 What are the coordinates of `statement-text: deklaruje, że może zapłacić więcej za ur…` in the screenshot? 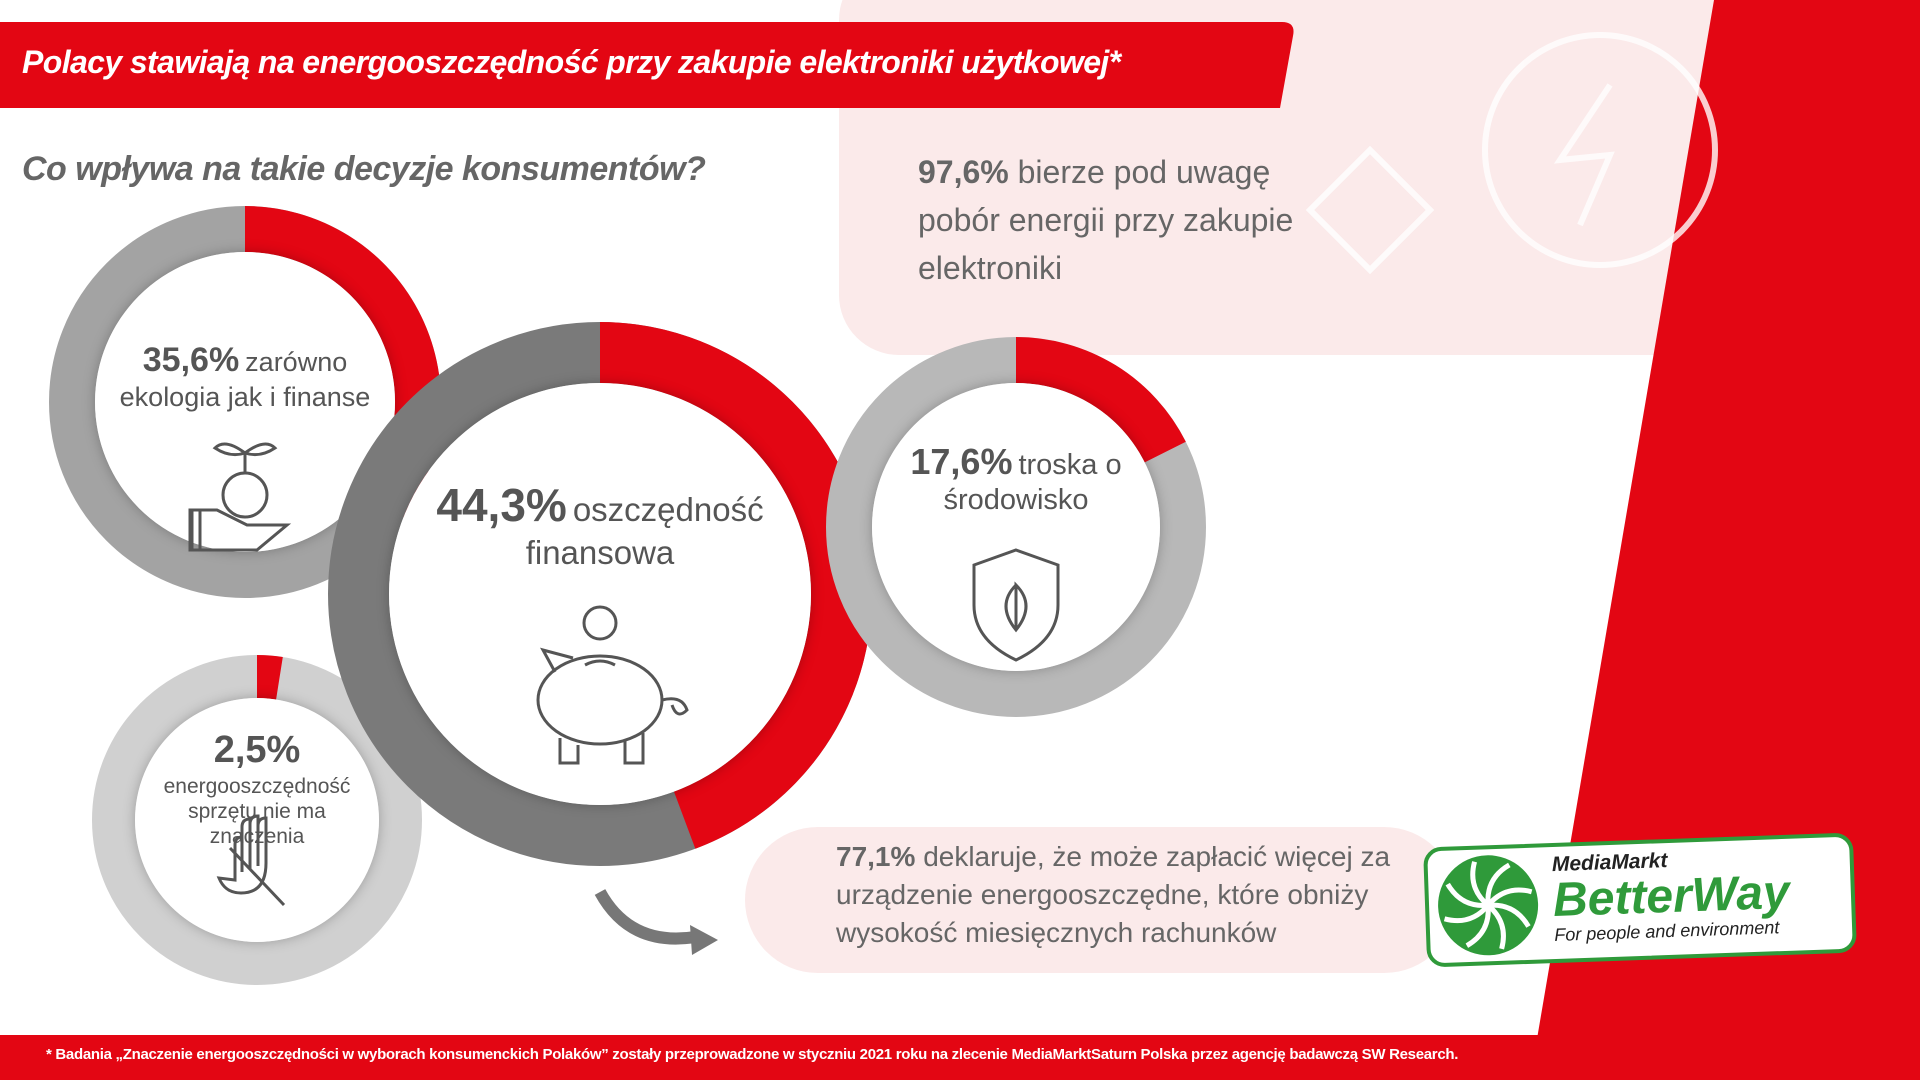 It's located at (1113, 894).